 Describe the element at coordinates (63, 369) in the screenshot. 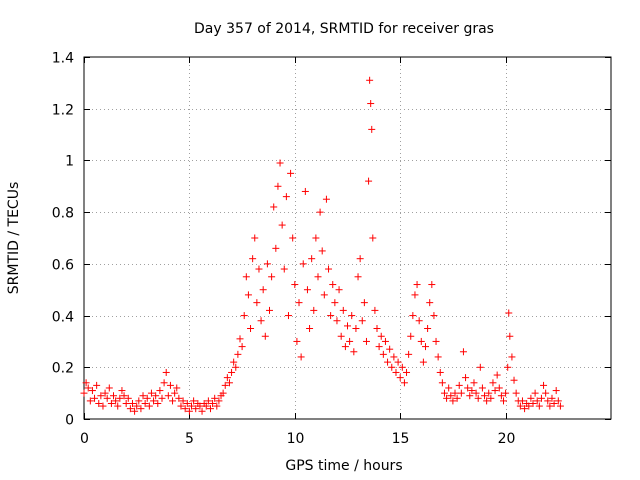

I see `y-tick-label: 0.2` at that location.